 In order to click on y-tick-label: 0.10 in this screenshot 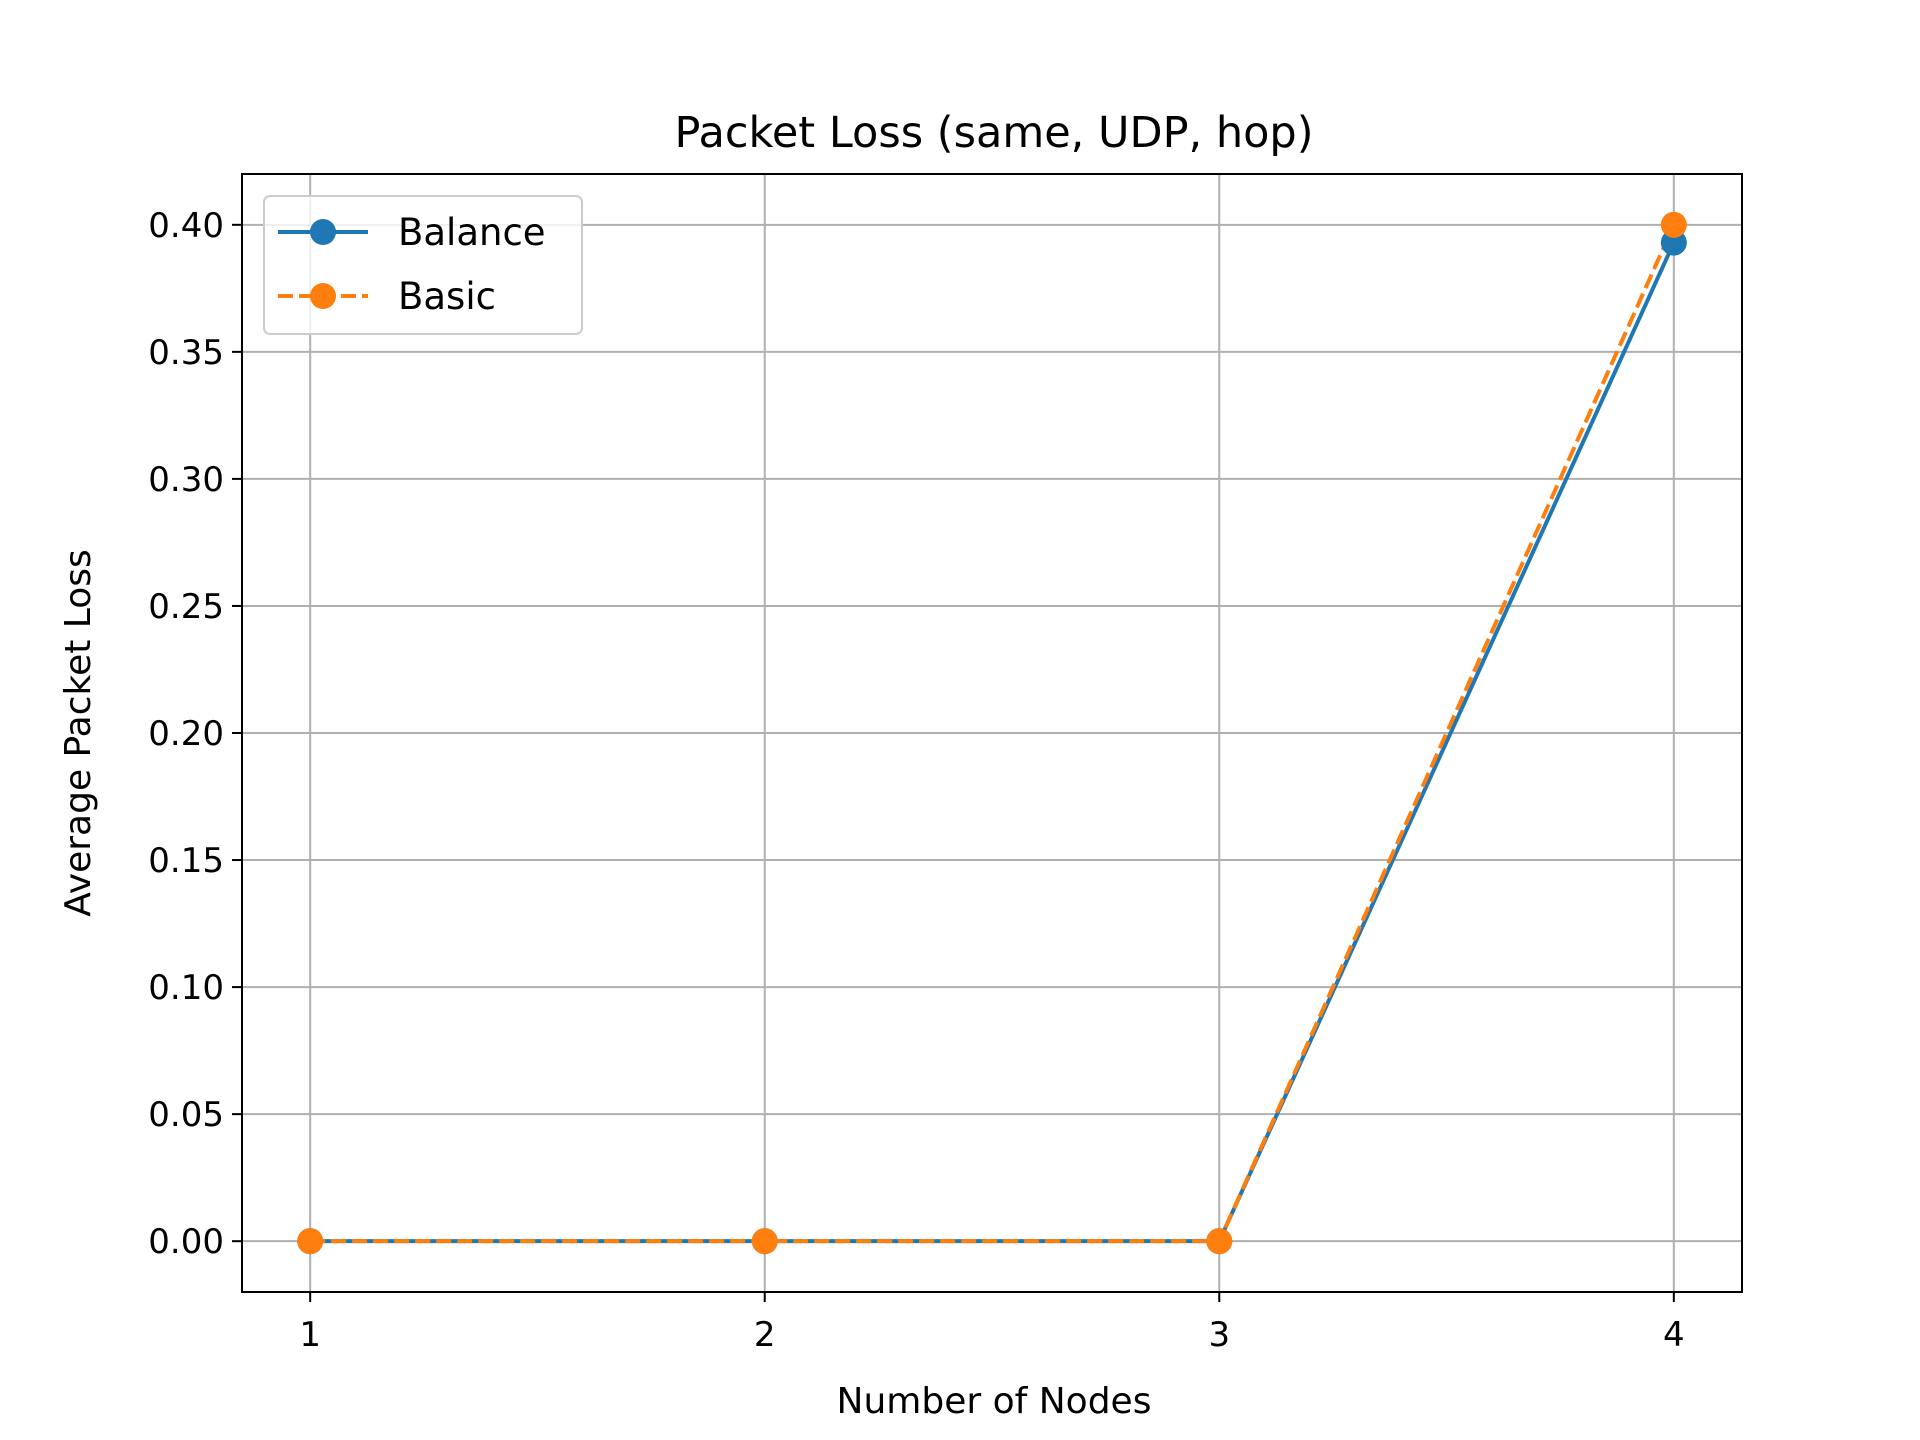, I will do `click(186, 988)`.